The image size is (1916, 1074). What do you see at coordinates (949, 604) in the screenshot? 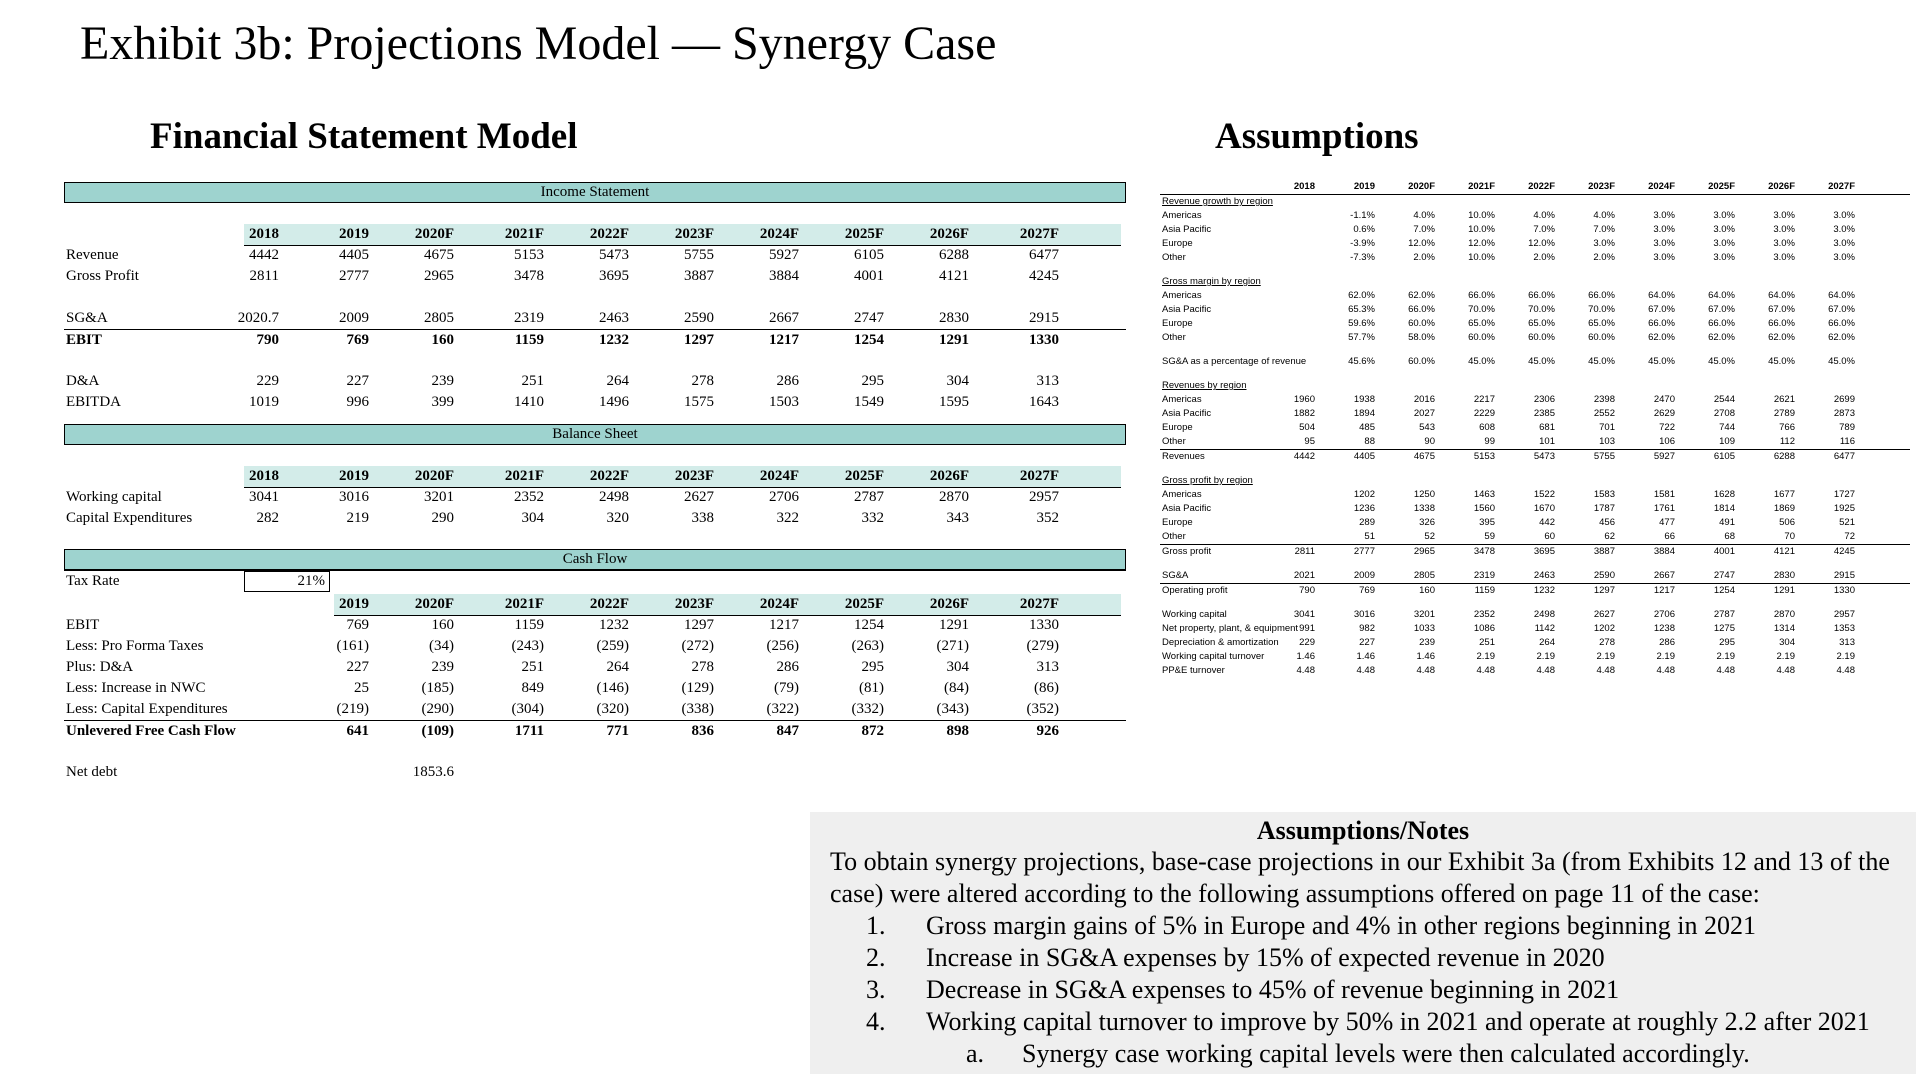
I see `year-header: 2026F` at bounding box center [949, 604].